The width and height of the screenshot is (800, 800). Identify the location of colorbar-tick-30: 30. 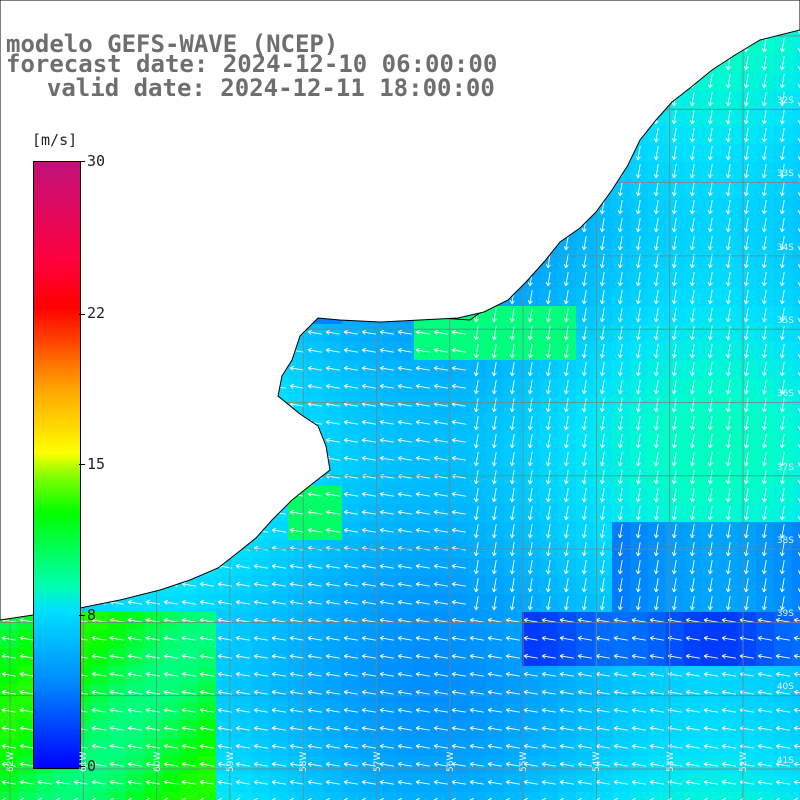
(96, 161).